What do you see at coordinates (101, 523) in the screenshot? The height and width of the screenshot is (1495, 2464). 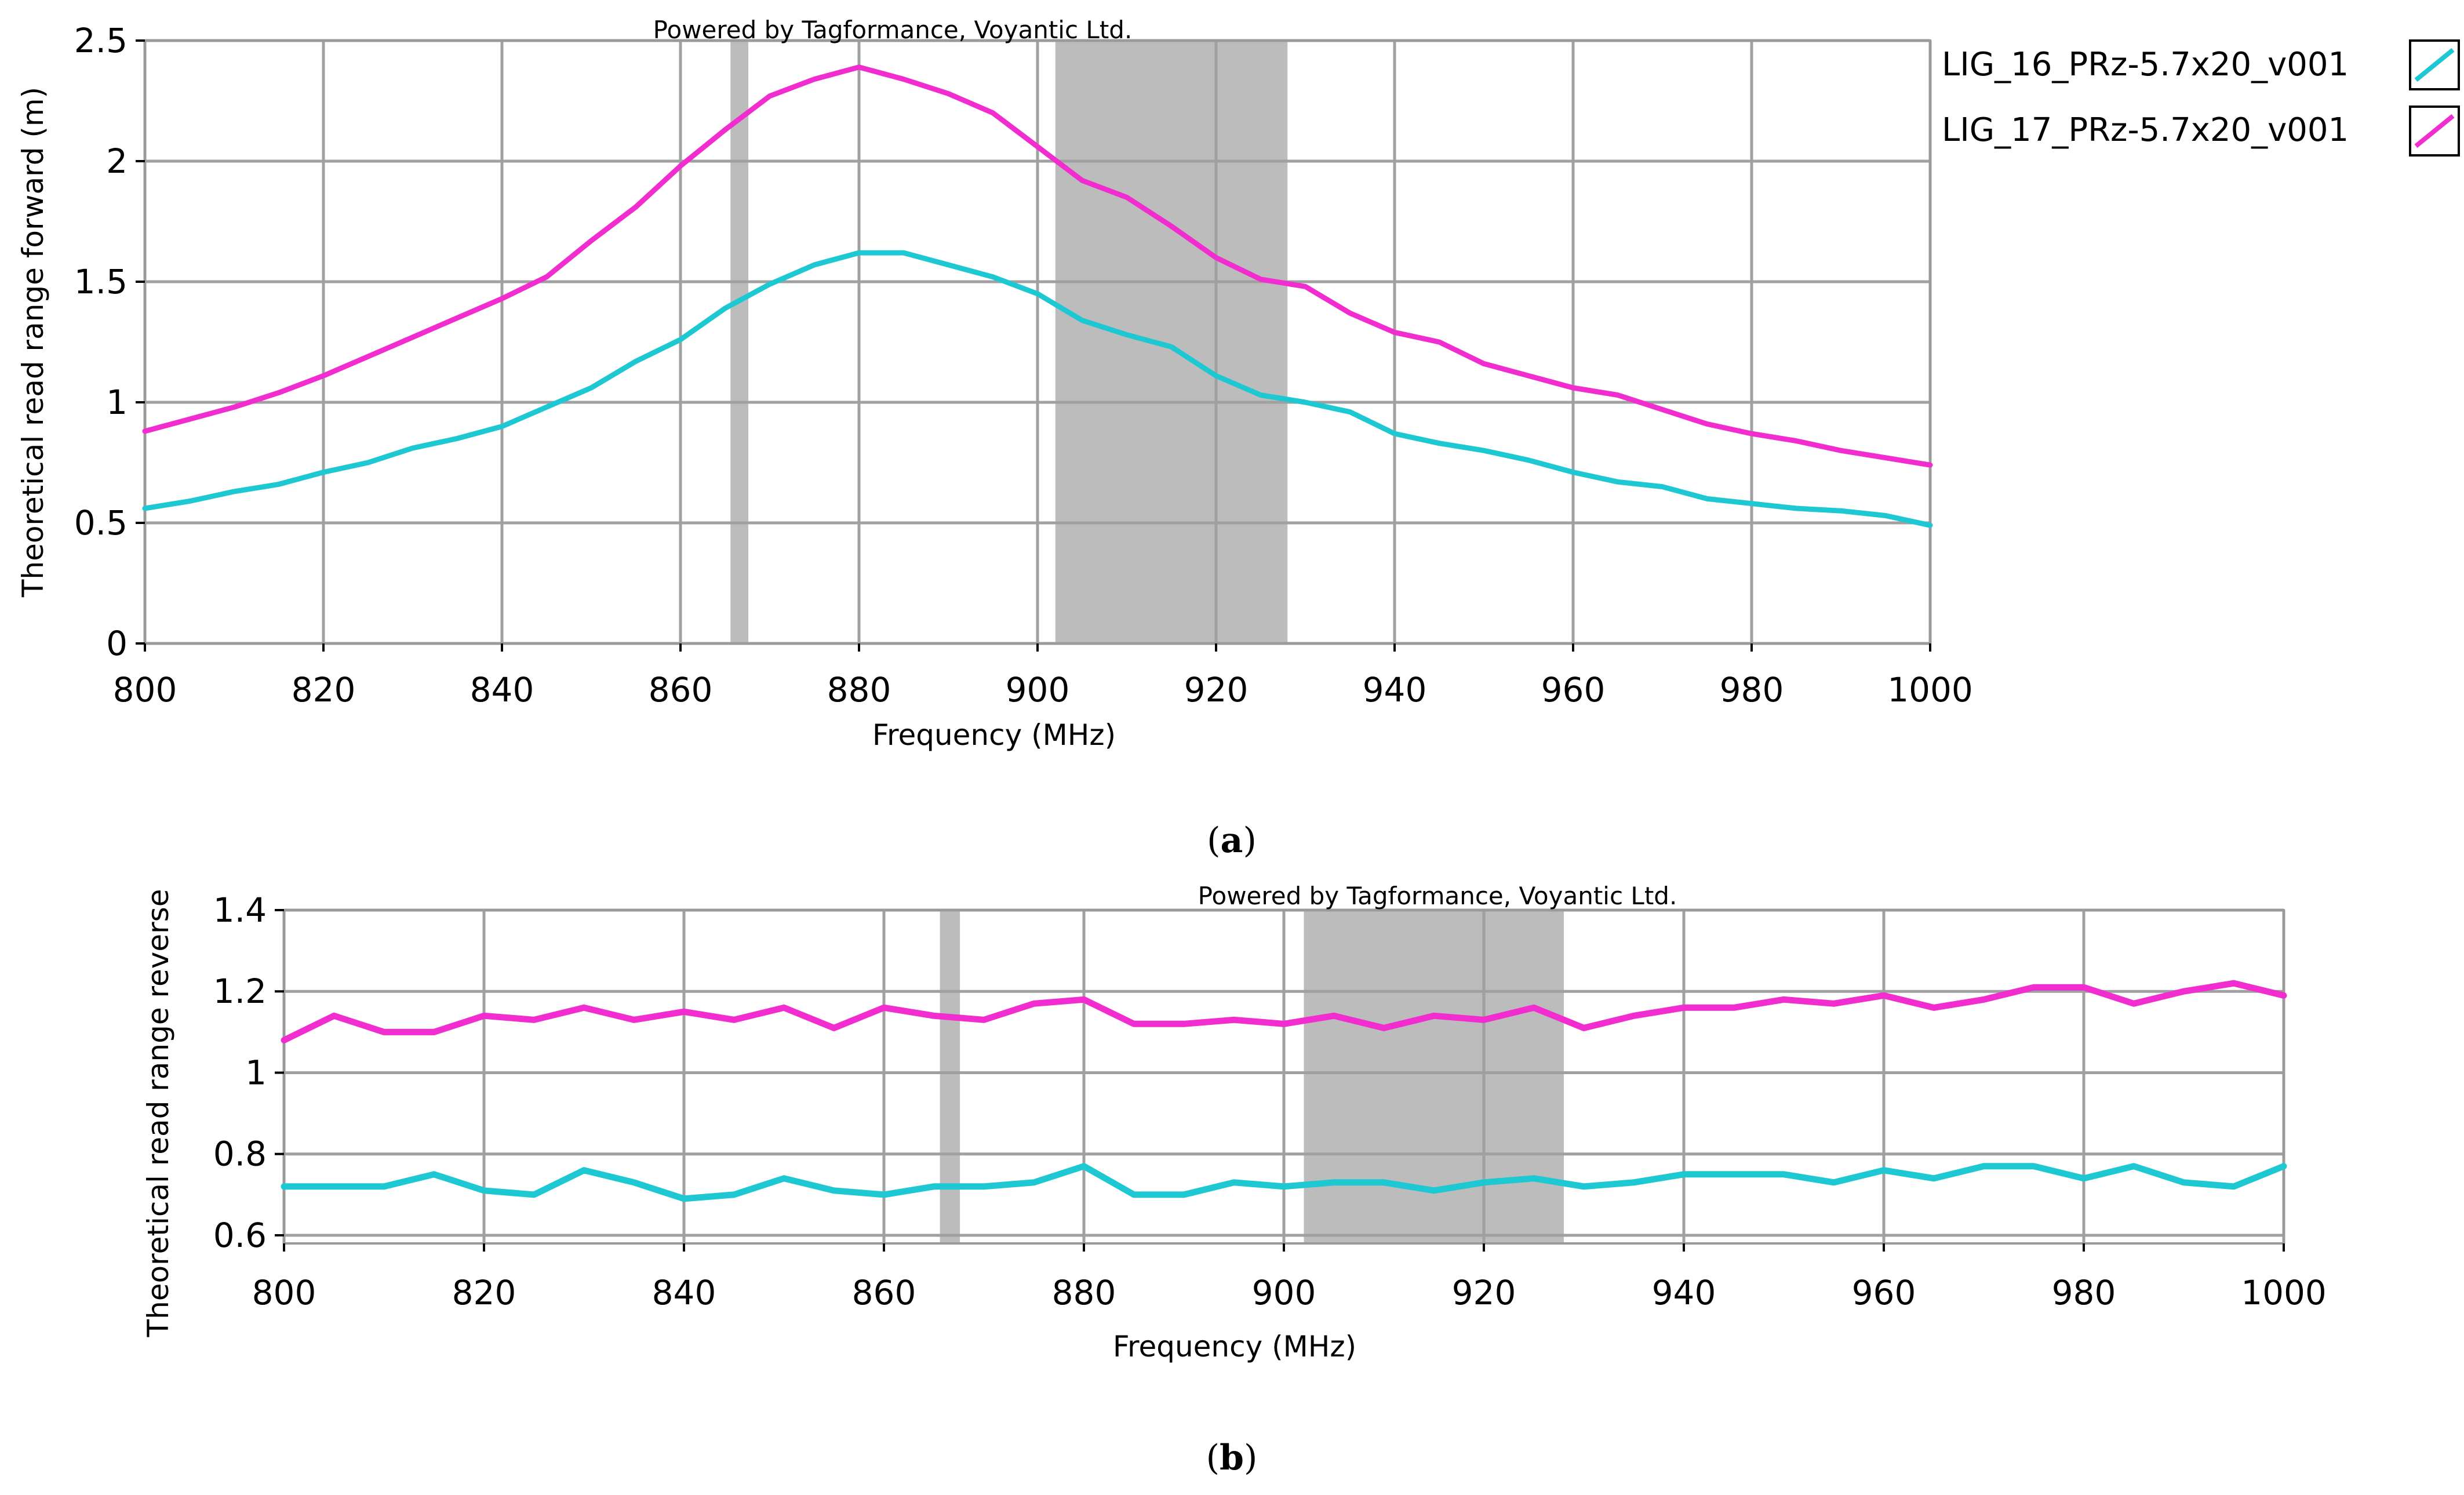 I see `panel-a-ytick-label-1: 0.5` at bounding box center [101, 523].